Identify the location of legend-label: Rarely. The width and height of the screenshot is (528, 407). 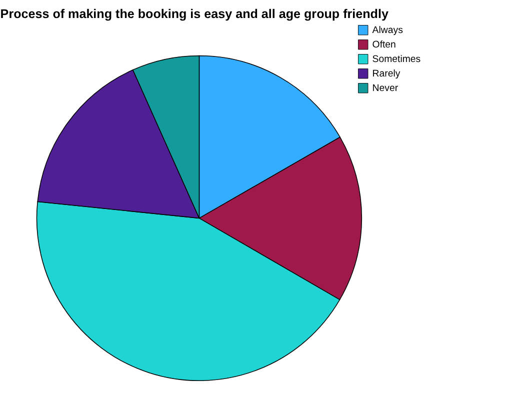
(386, 74).